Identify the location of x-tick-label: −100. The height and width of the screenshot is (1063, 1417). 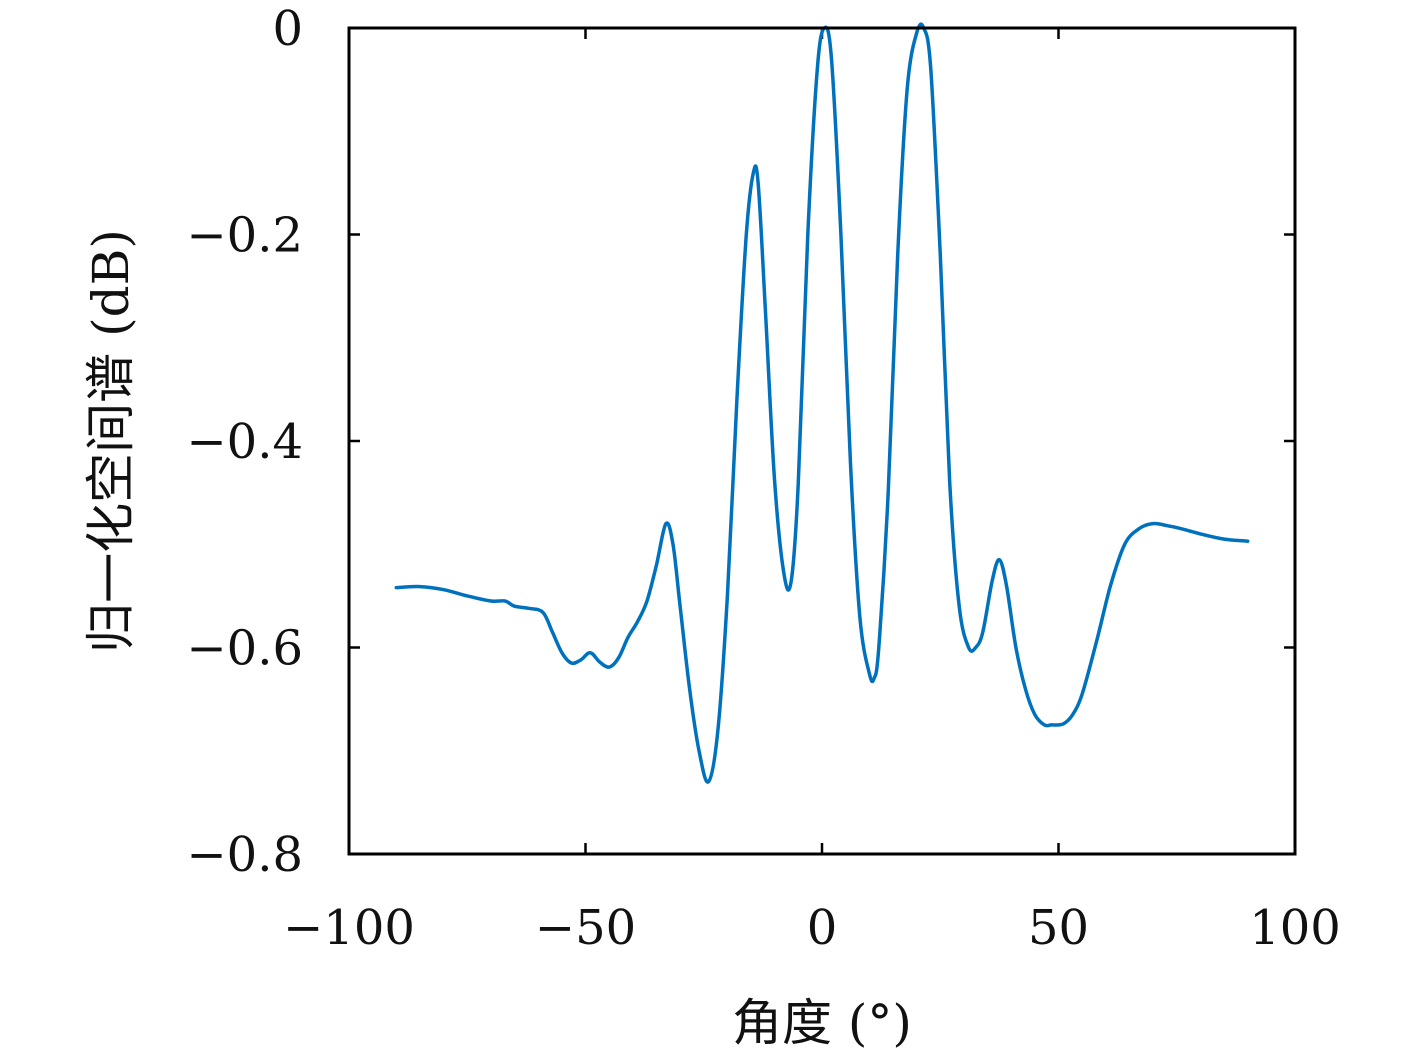
(349, 928).